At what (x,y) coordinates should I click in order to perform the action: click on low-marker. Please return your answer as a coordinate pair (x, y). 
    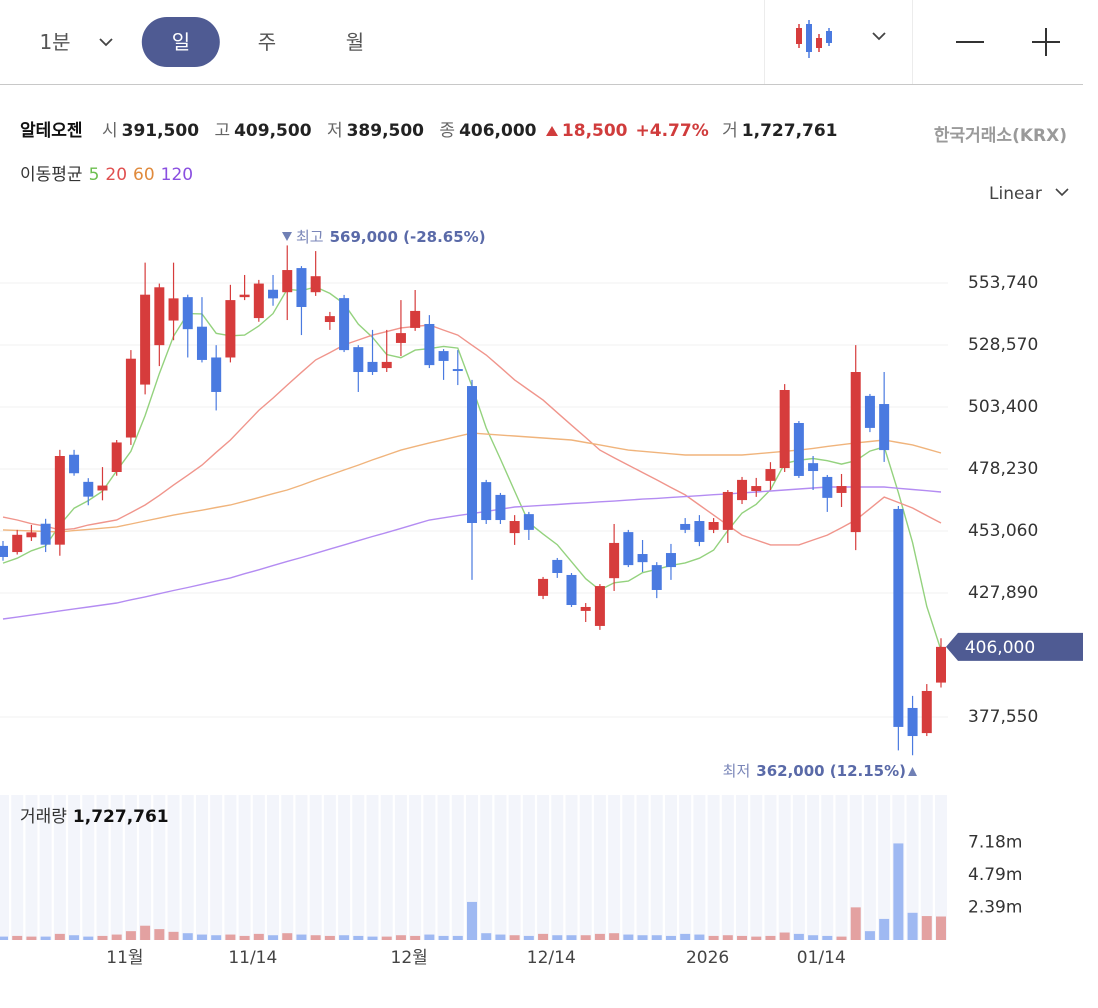
    Looking at the image, I should click on (912, 771).